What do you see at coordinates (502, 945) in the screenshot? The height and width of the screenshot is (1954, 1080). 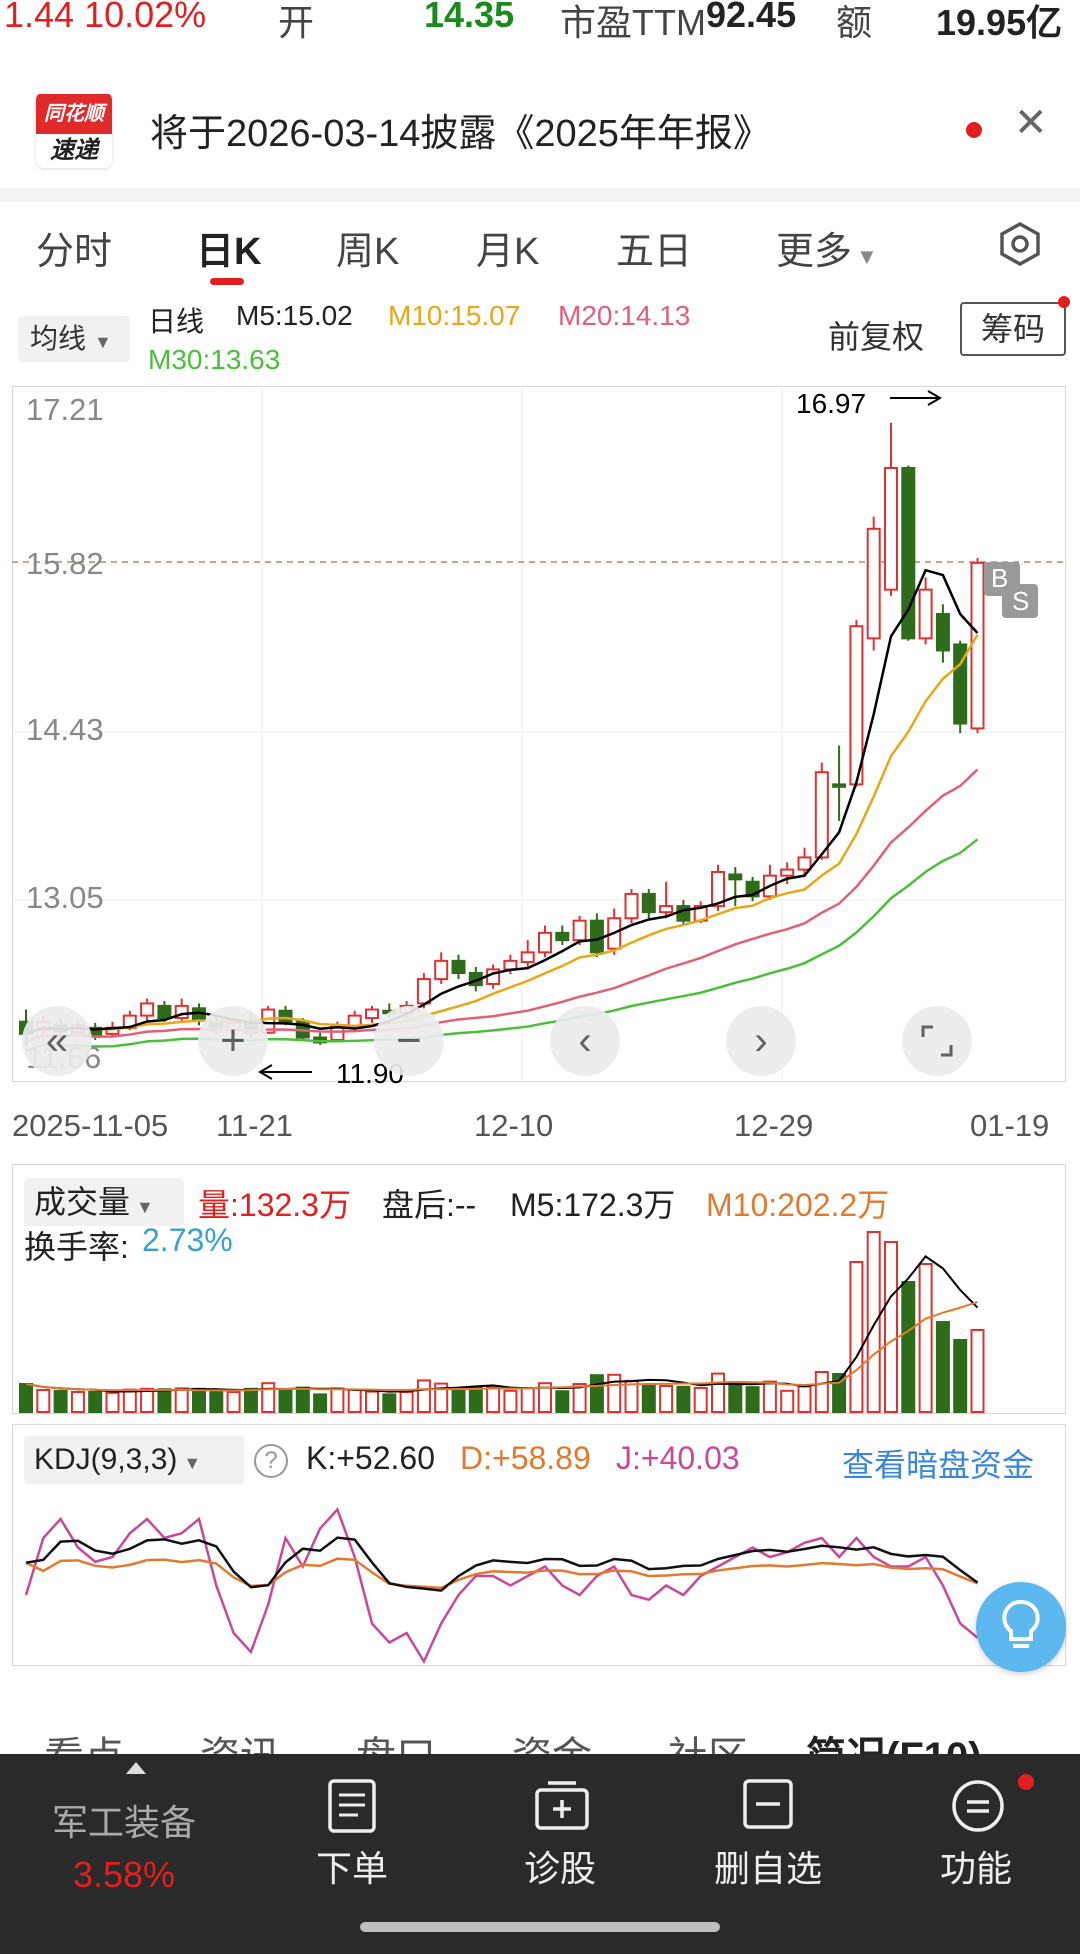 I see `ma30-line` at bounding box center [502, 945].